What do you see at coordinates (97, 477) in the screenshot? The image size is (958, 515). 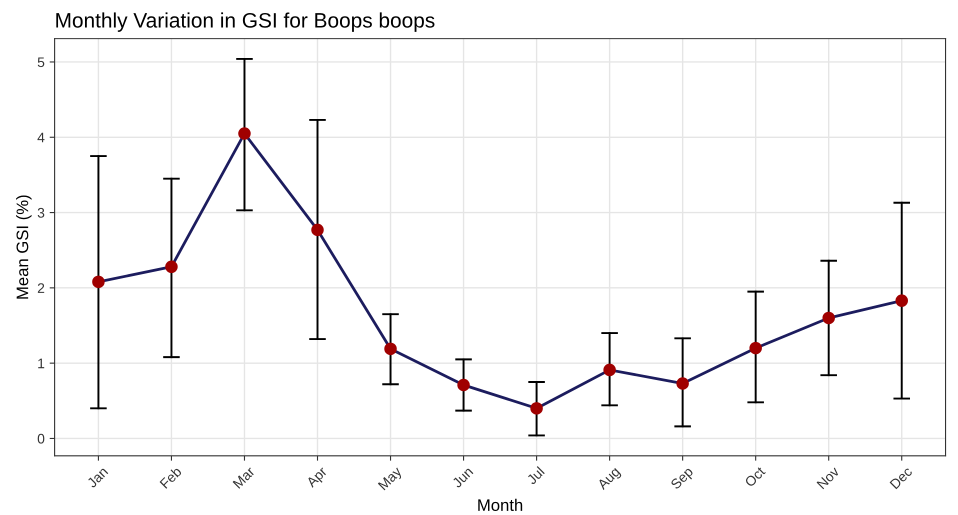 I see `x-tick-label: Jan` at bounding box center [97, 477].